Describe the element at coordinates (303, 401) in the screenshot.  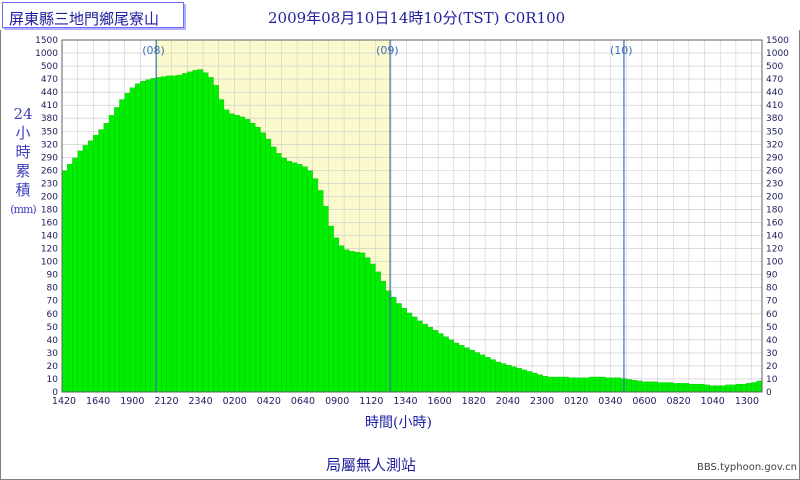
I see `x-tick-label: 0640` at that location.